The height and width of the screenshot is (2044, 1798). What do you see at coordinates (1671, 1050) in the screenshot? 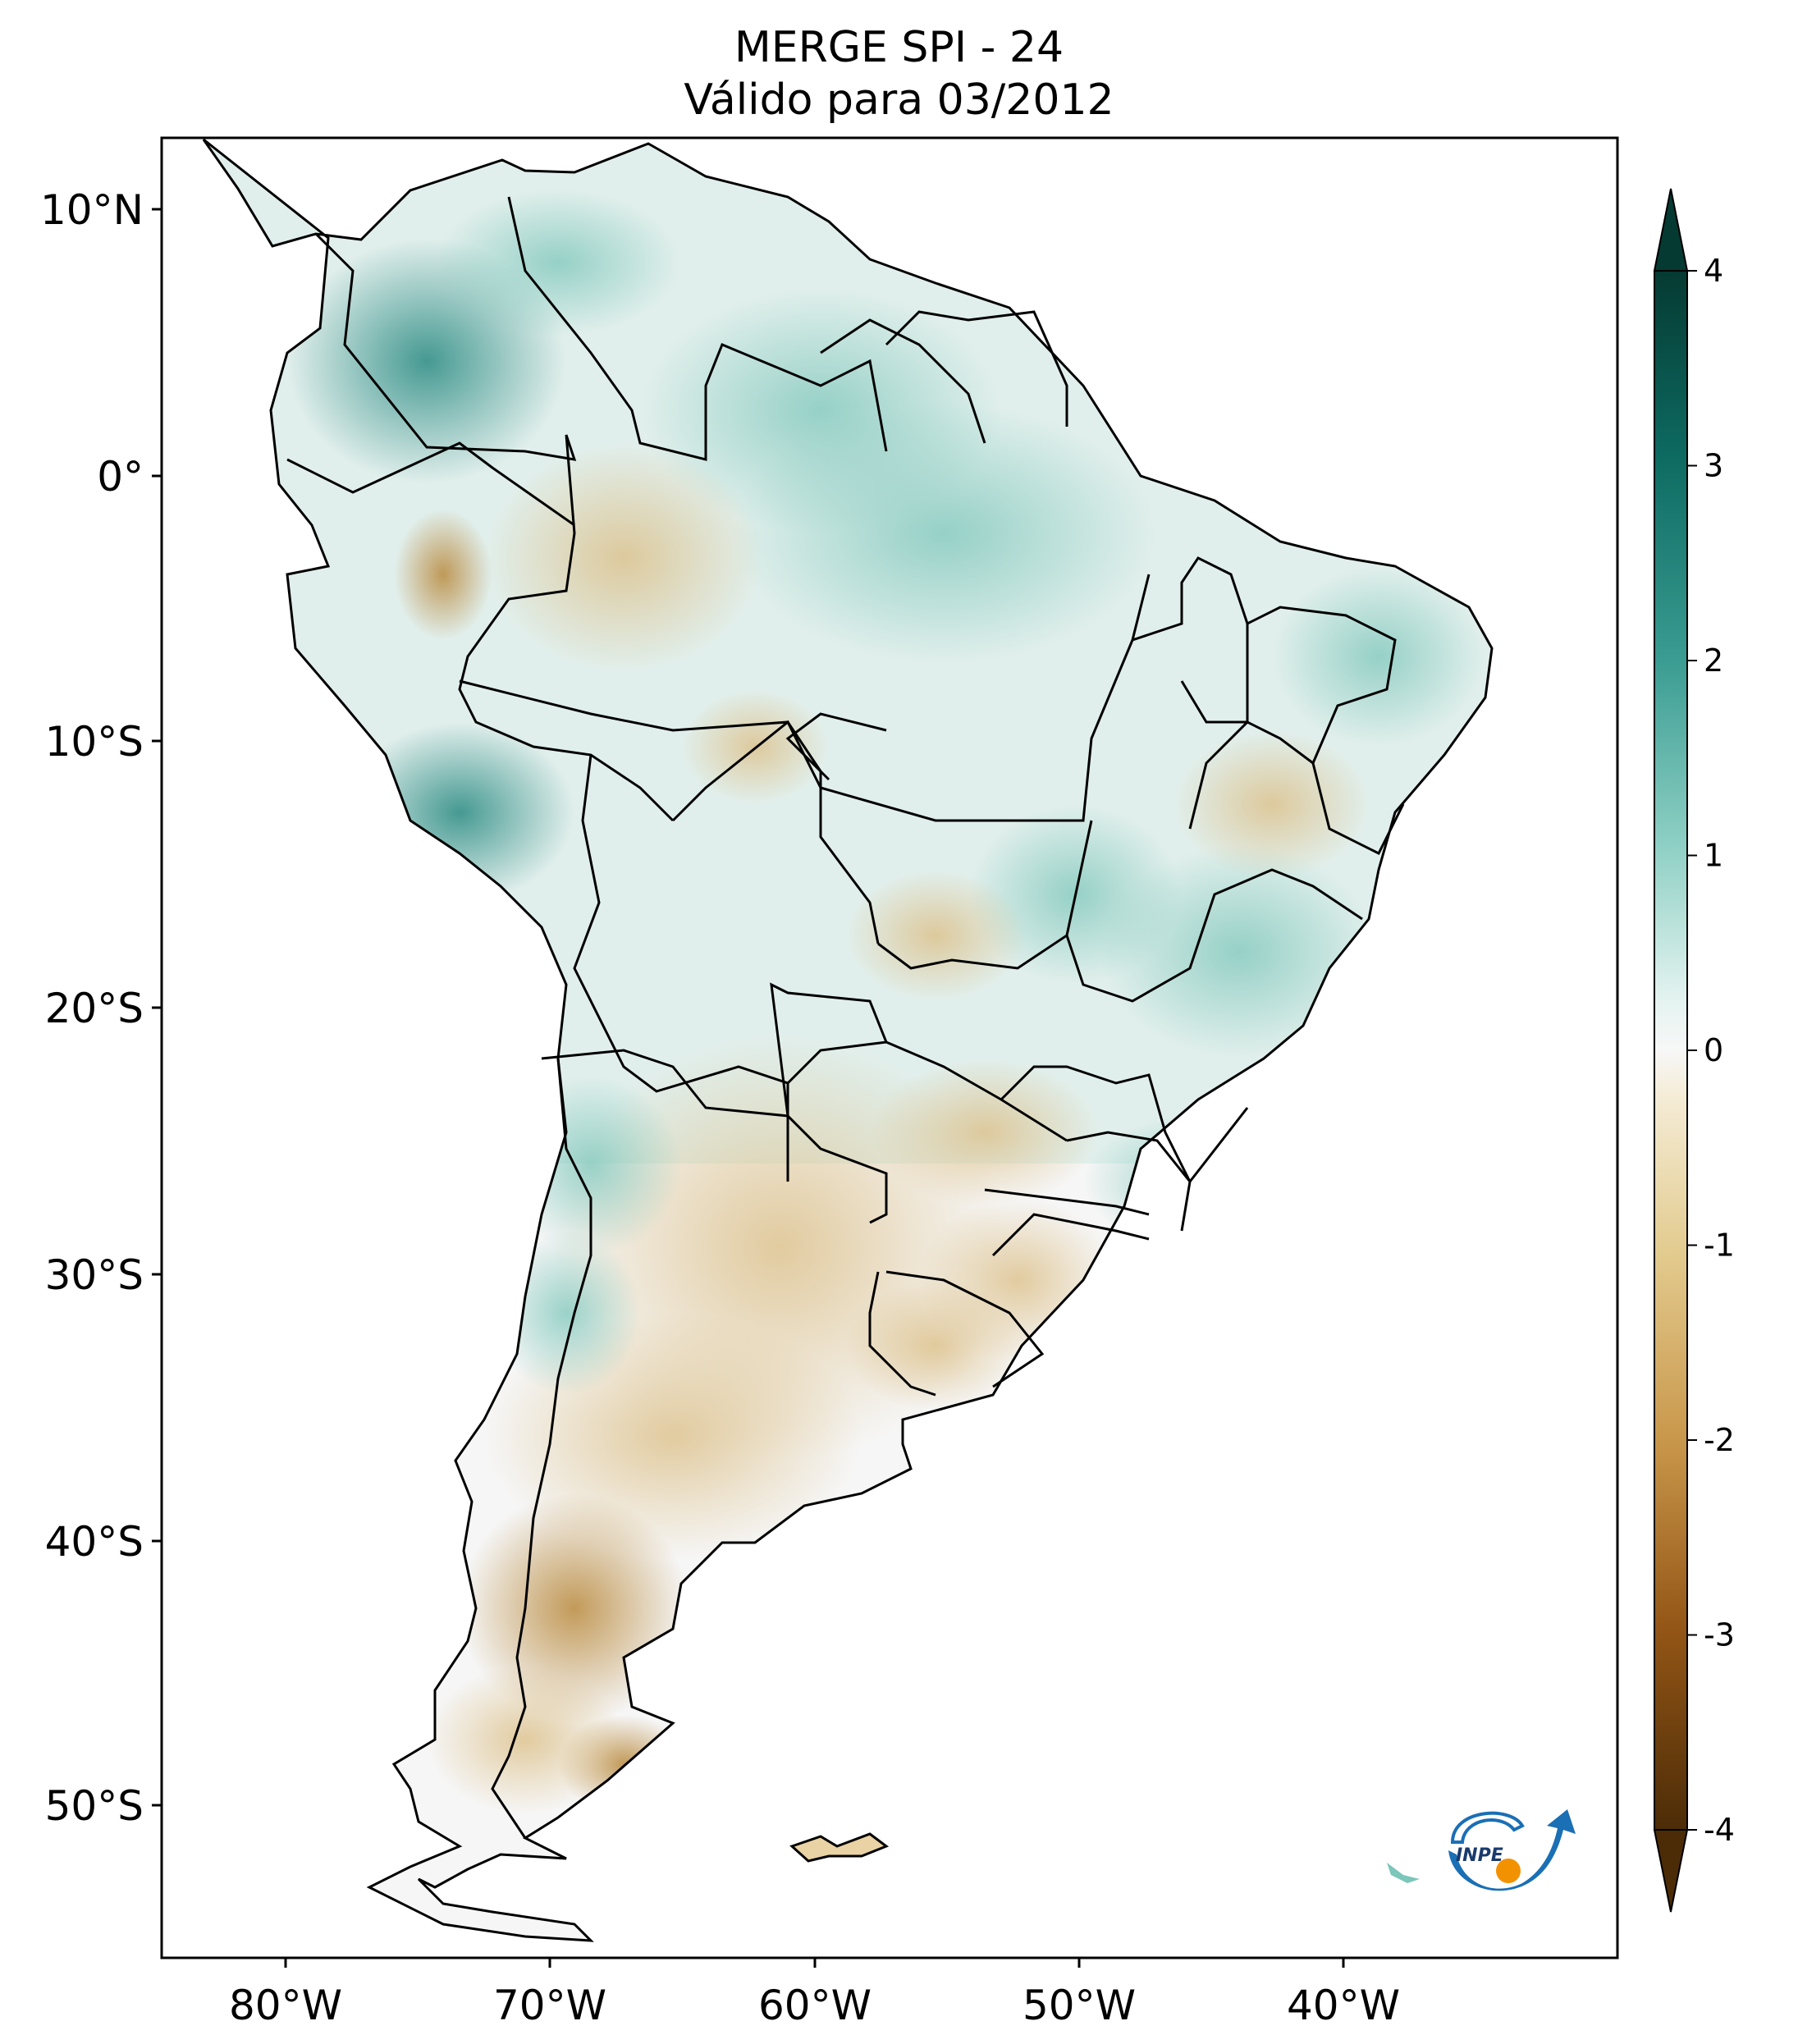
I see `colorbar-bar` at bounding box center [1671, 1050].